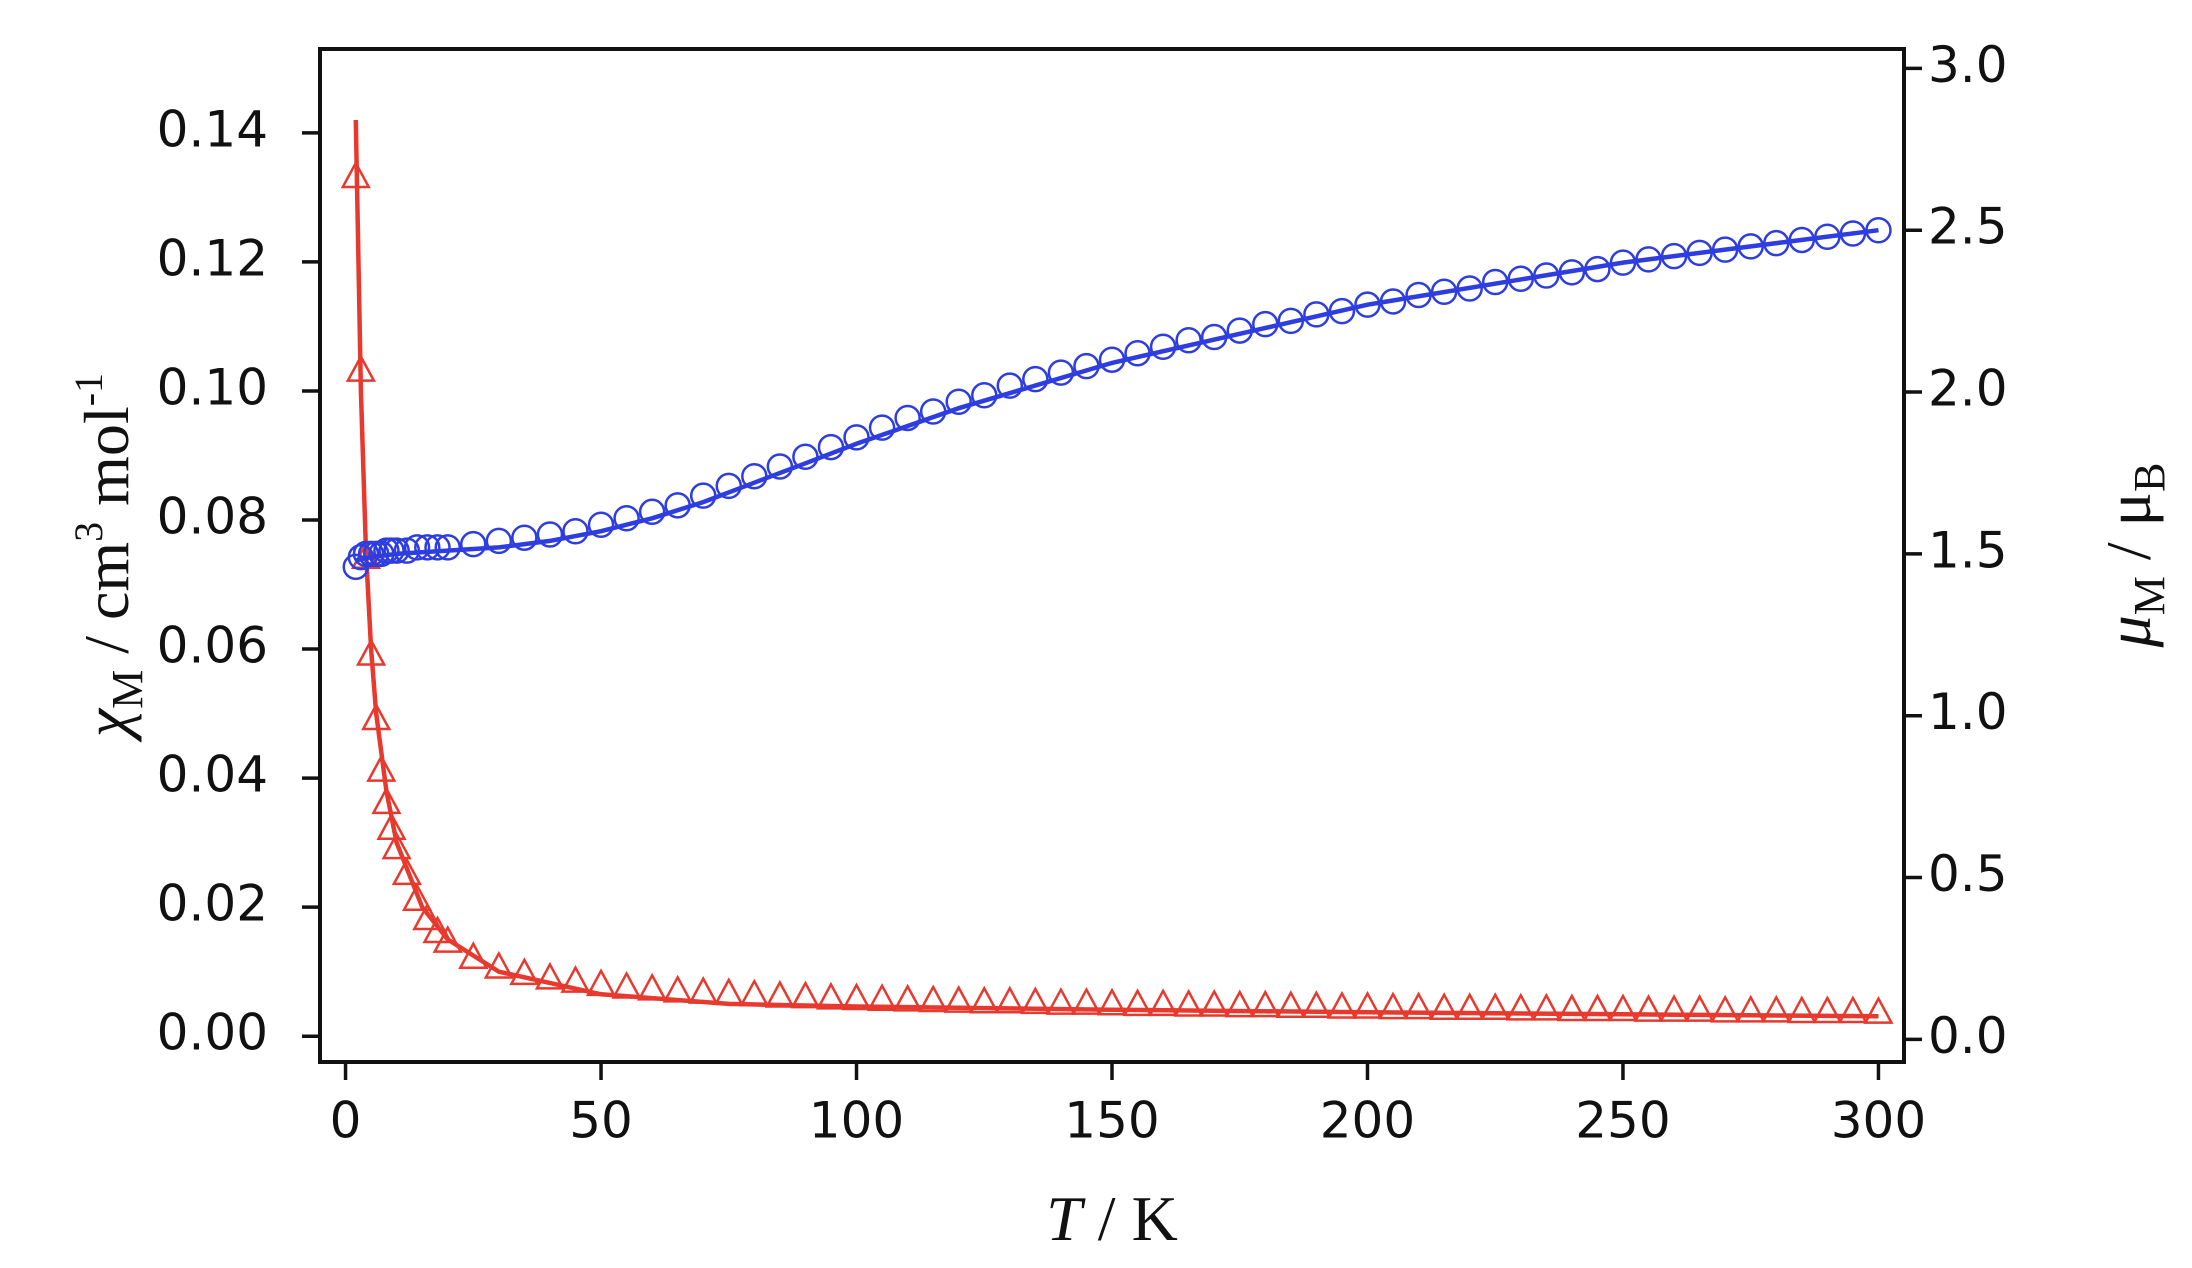  Describe the element at coordinates (106, 606) in the screenshot. I see `y-label-part: / cm` at that location.